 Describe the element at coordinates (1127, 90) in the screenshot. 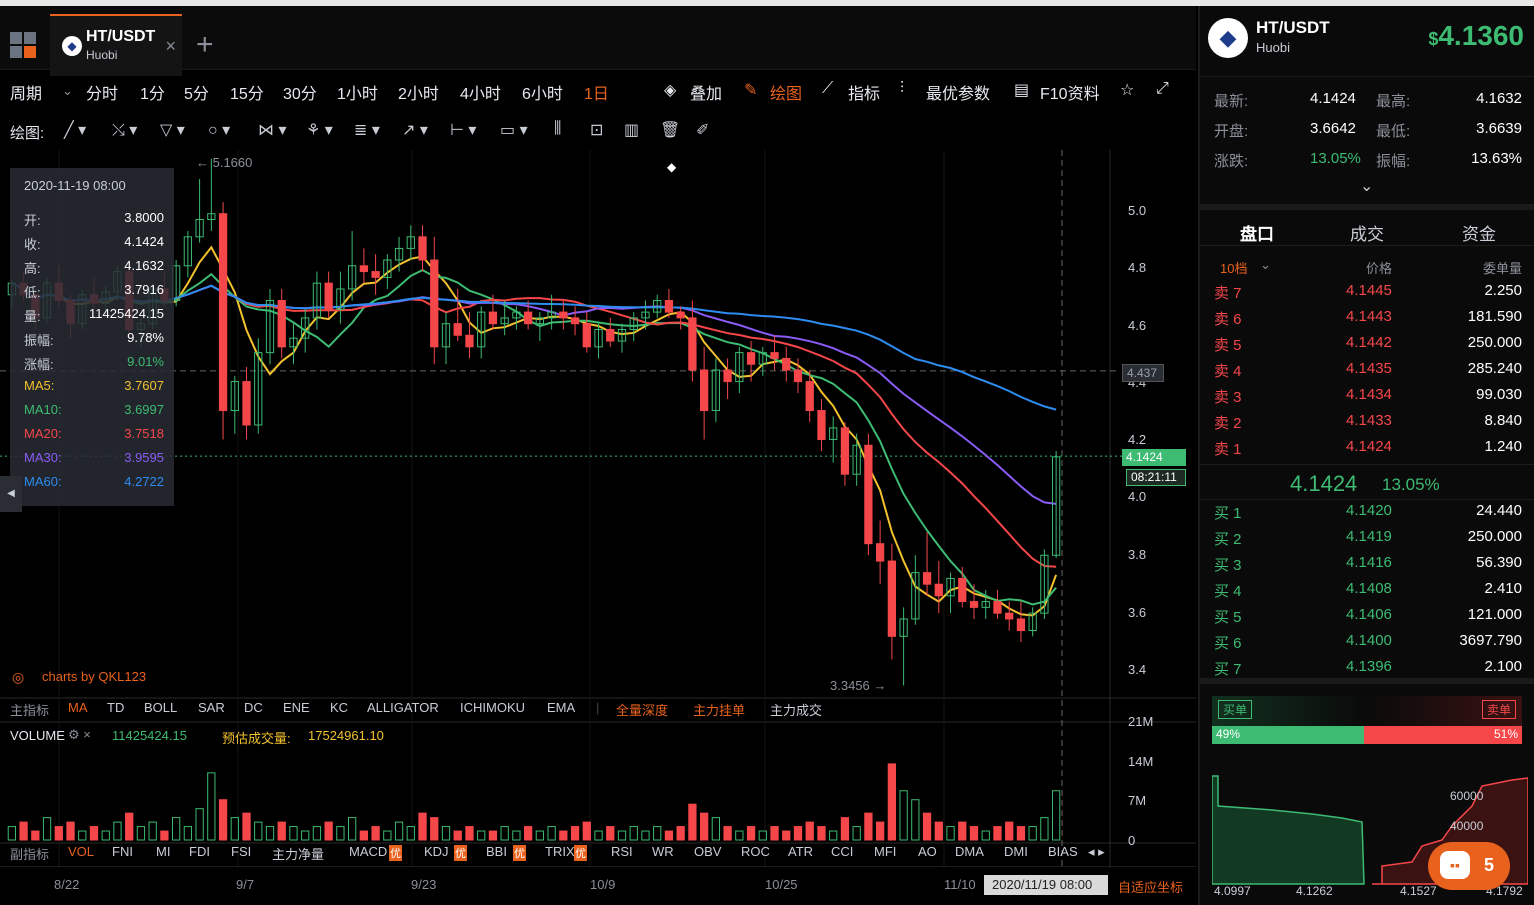

I see `star-icon: ☆` at that location.